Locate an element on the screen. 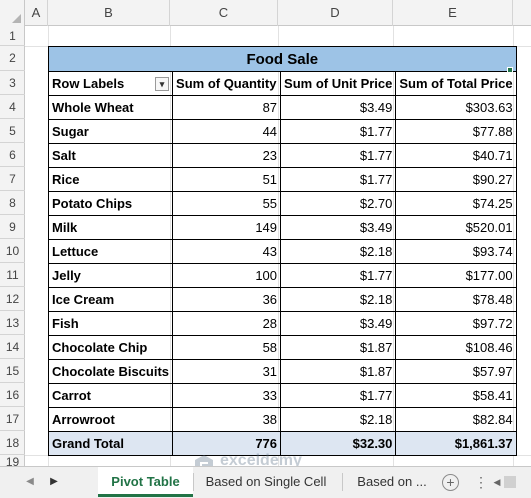 The width and height of the screenshot is (531, 498). row-label-cell: Jelly is located at coordinates (110, 275).